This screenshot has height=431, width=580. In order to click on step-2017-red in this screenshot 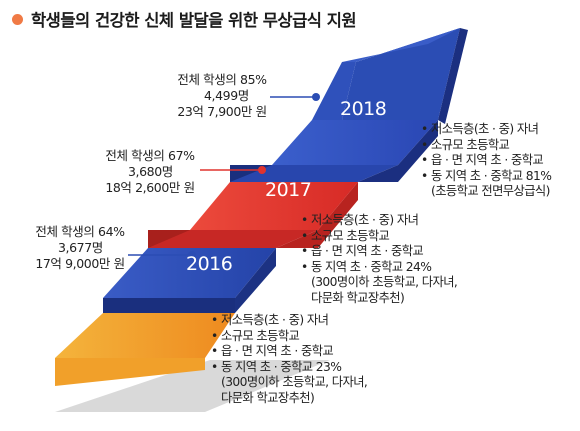, I will do `click(253, 215)`.